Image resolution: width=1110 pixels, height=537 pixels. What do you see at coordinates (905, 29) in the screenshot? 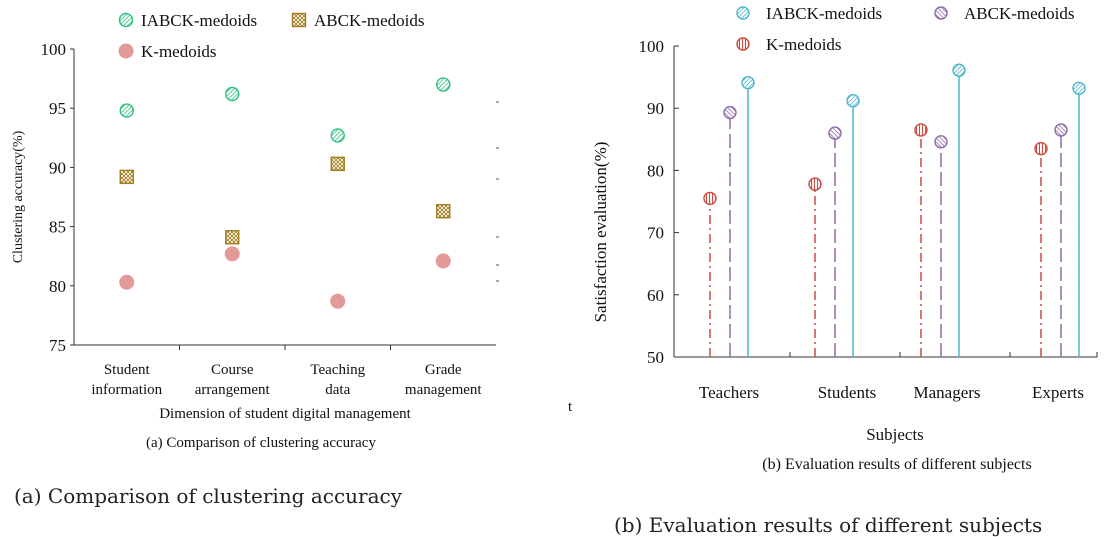
I see `chart-b-legend: K-medoids ABCK-medoids IABCK-medoids` at bounding box center [905, 29].